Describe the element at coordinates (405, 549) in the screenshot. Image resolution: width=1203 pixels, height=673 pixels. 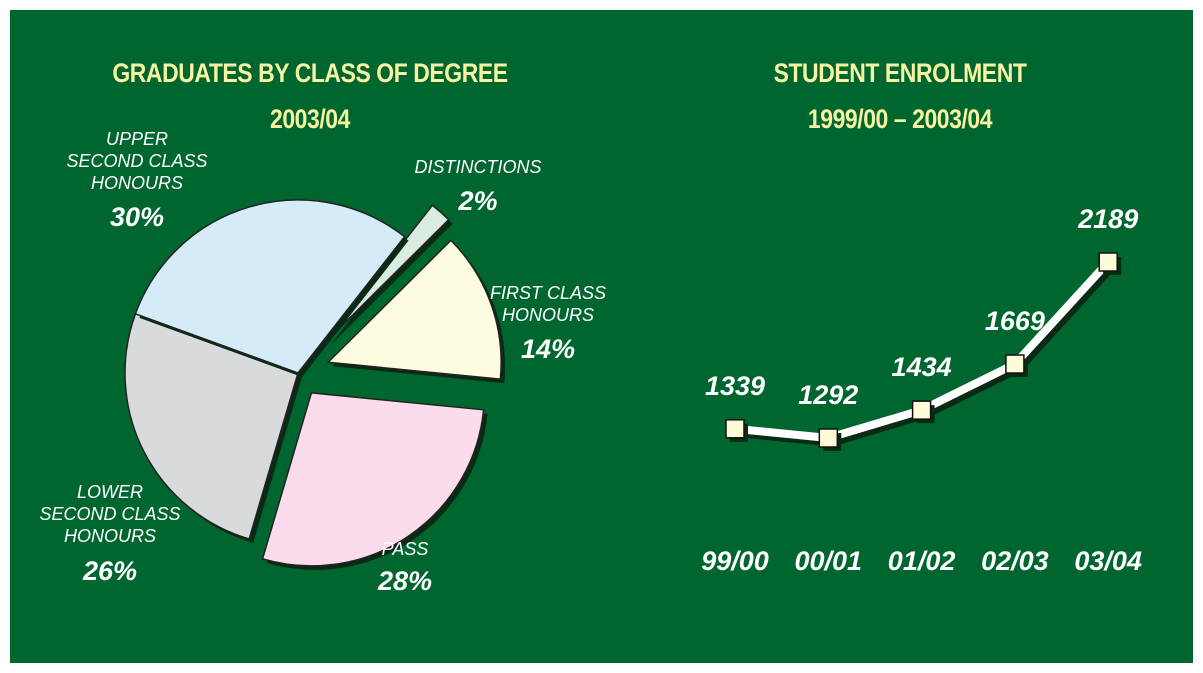
I see `slice-label: PASS` at that location.